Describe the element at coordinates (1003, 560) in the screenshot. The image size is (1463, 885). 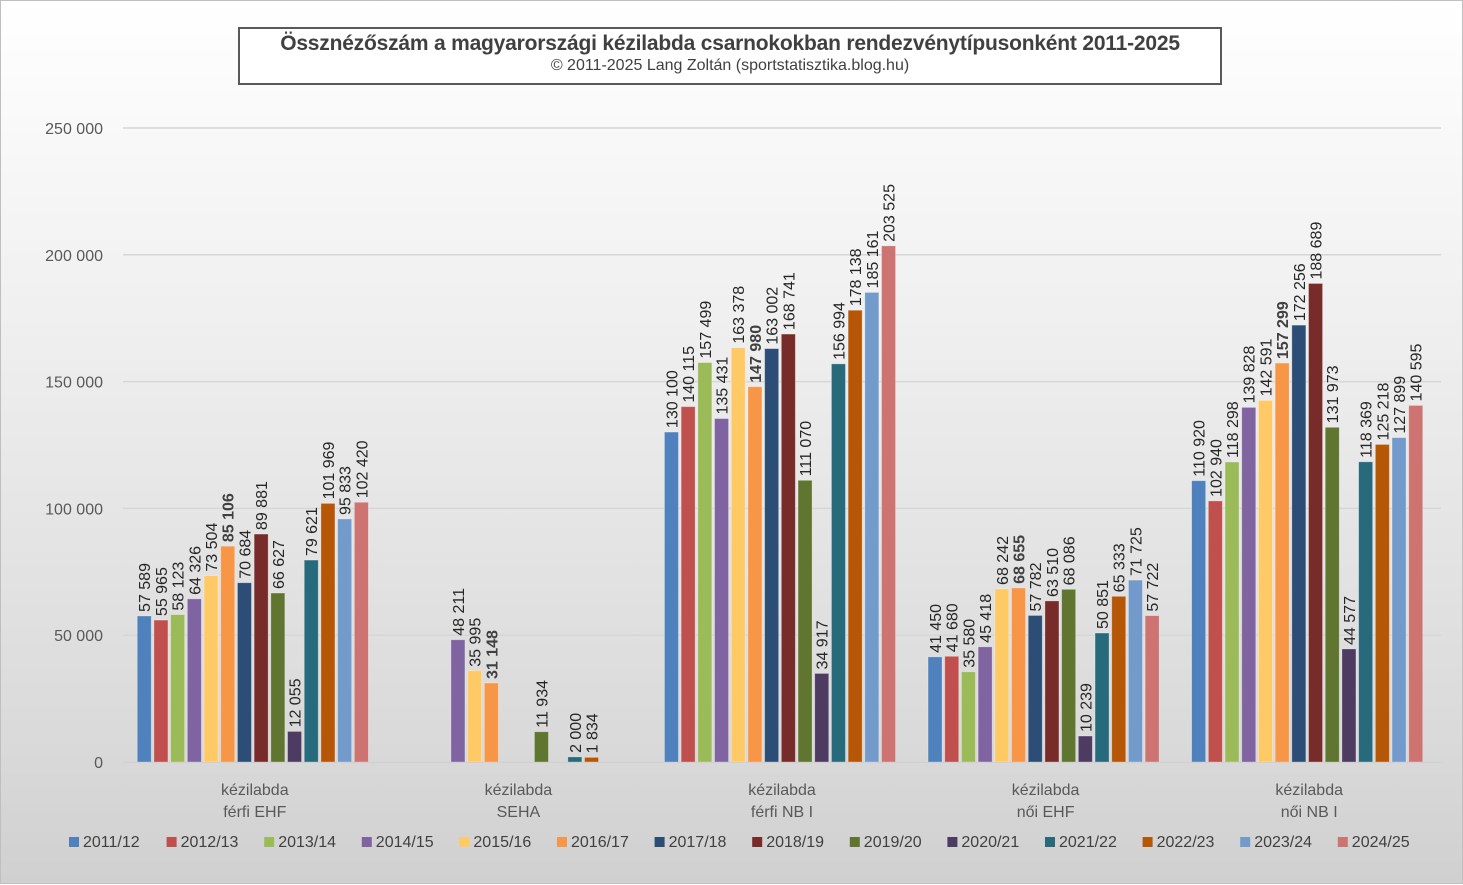
I see `data-label: 68 242` at that location.